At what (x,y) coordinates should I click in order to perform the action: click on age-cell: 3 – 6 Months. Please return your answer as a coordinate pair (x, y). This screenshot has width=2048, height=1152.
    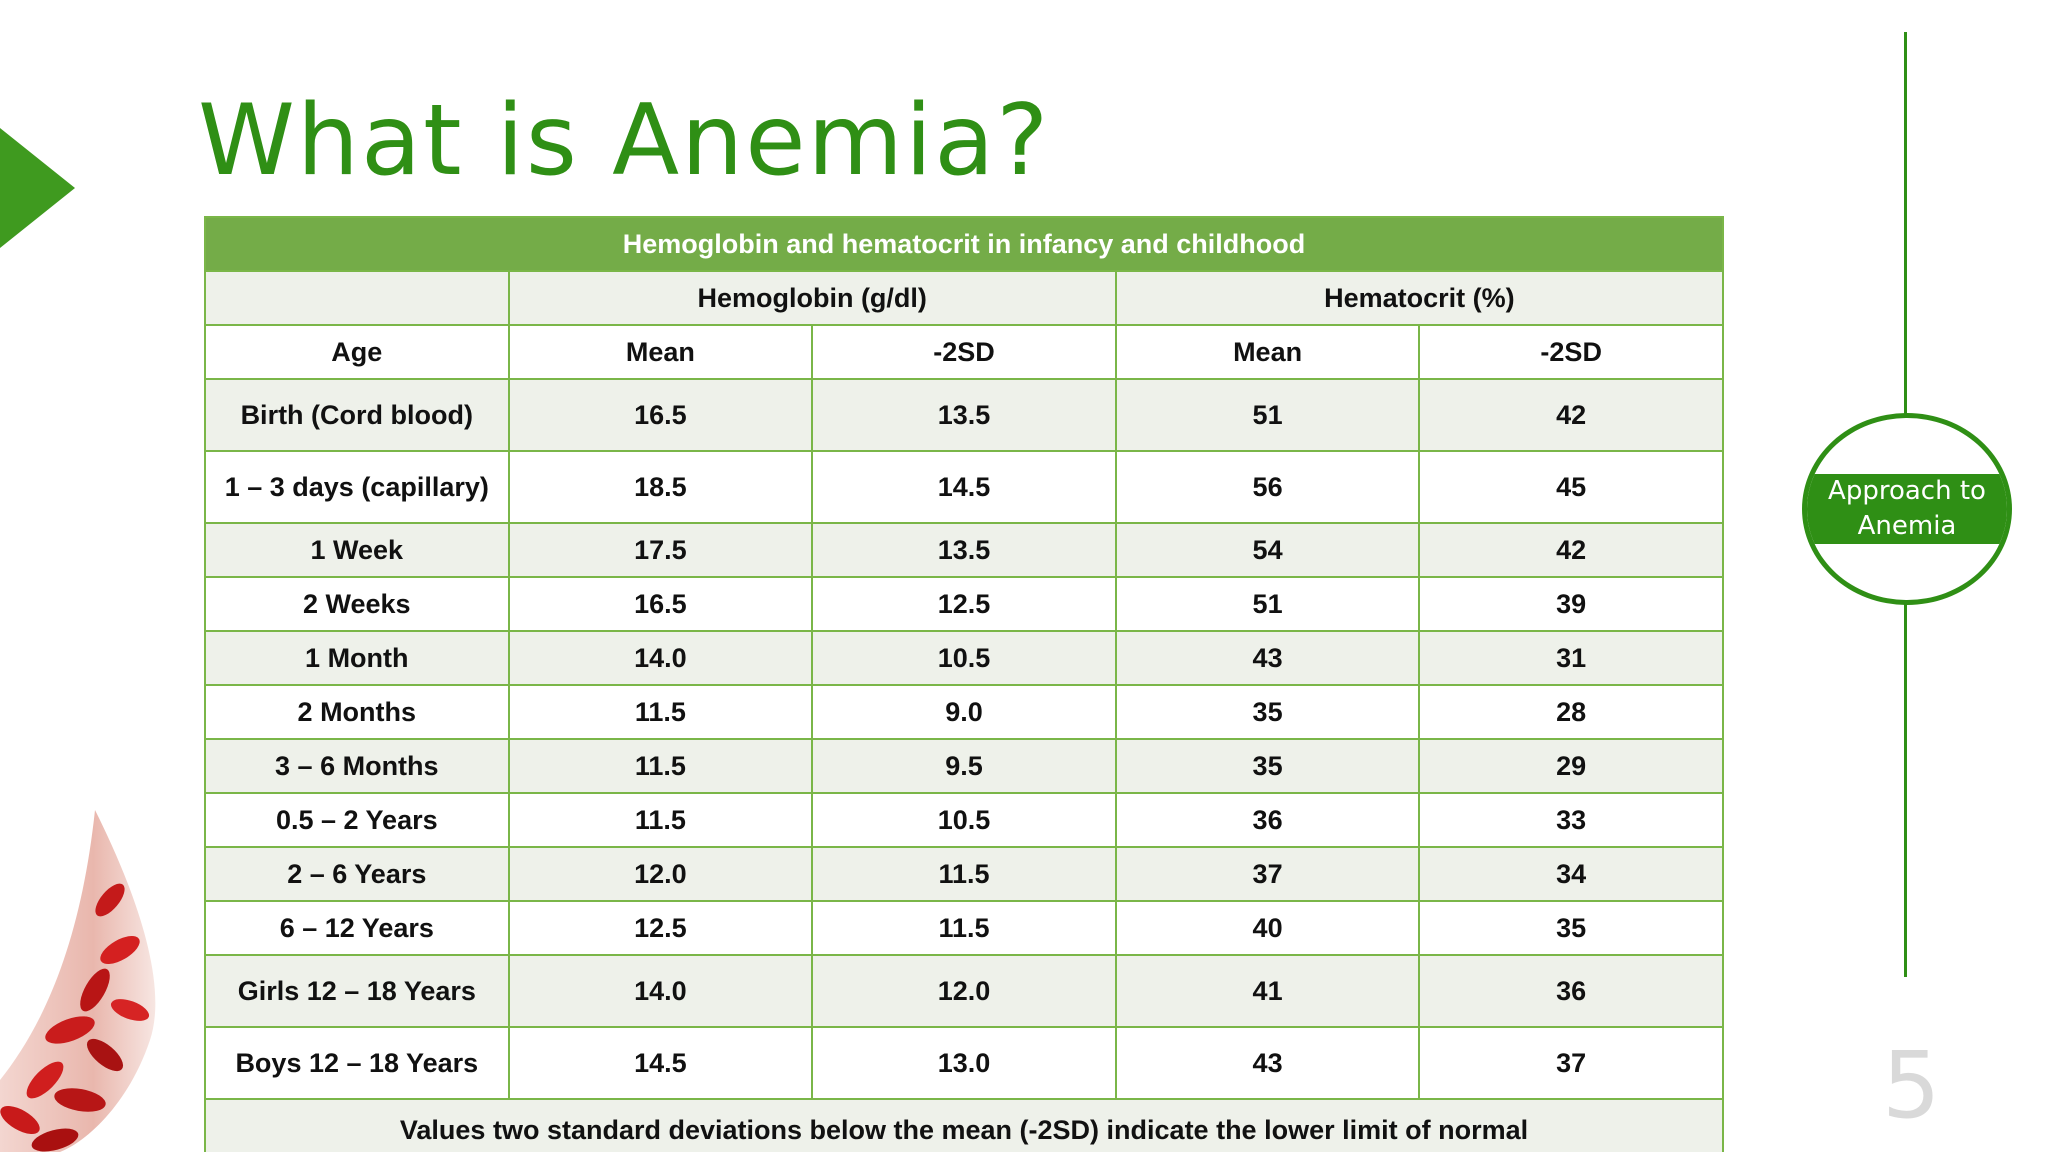
    Looking at the image, I should click on (357, 766).